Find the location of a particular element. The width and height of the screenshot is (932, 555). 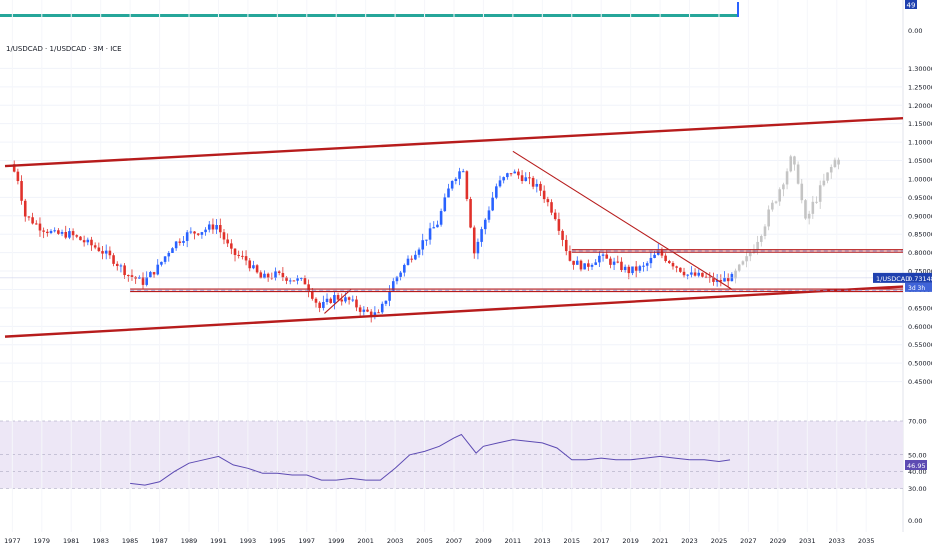

time-tick-label: 2011 is located at coordinates (513, 541).